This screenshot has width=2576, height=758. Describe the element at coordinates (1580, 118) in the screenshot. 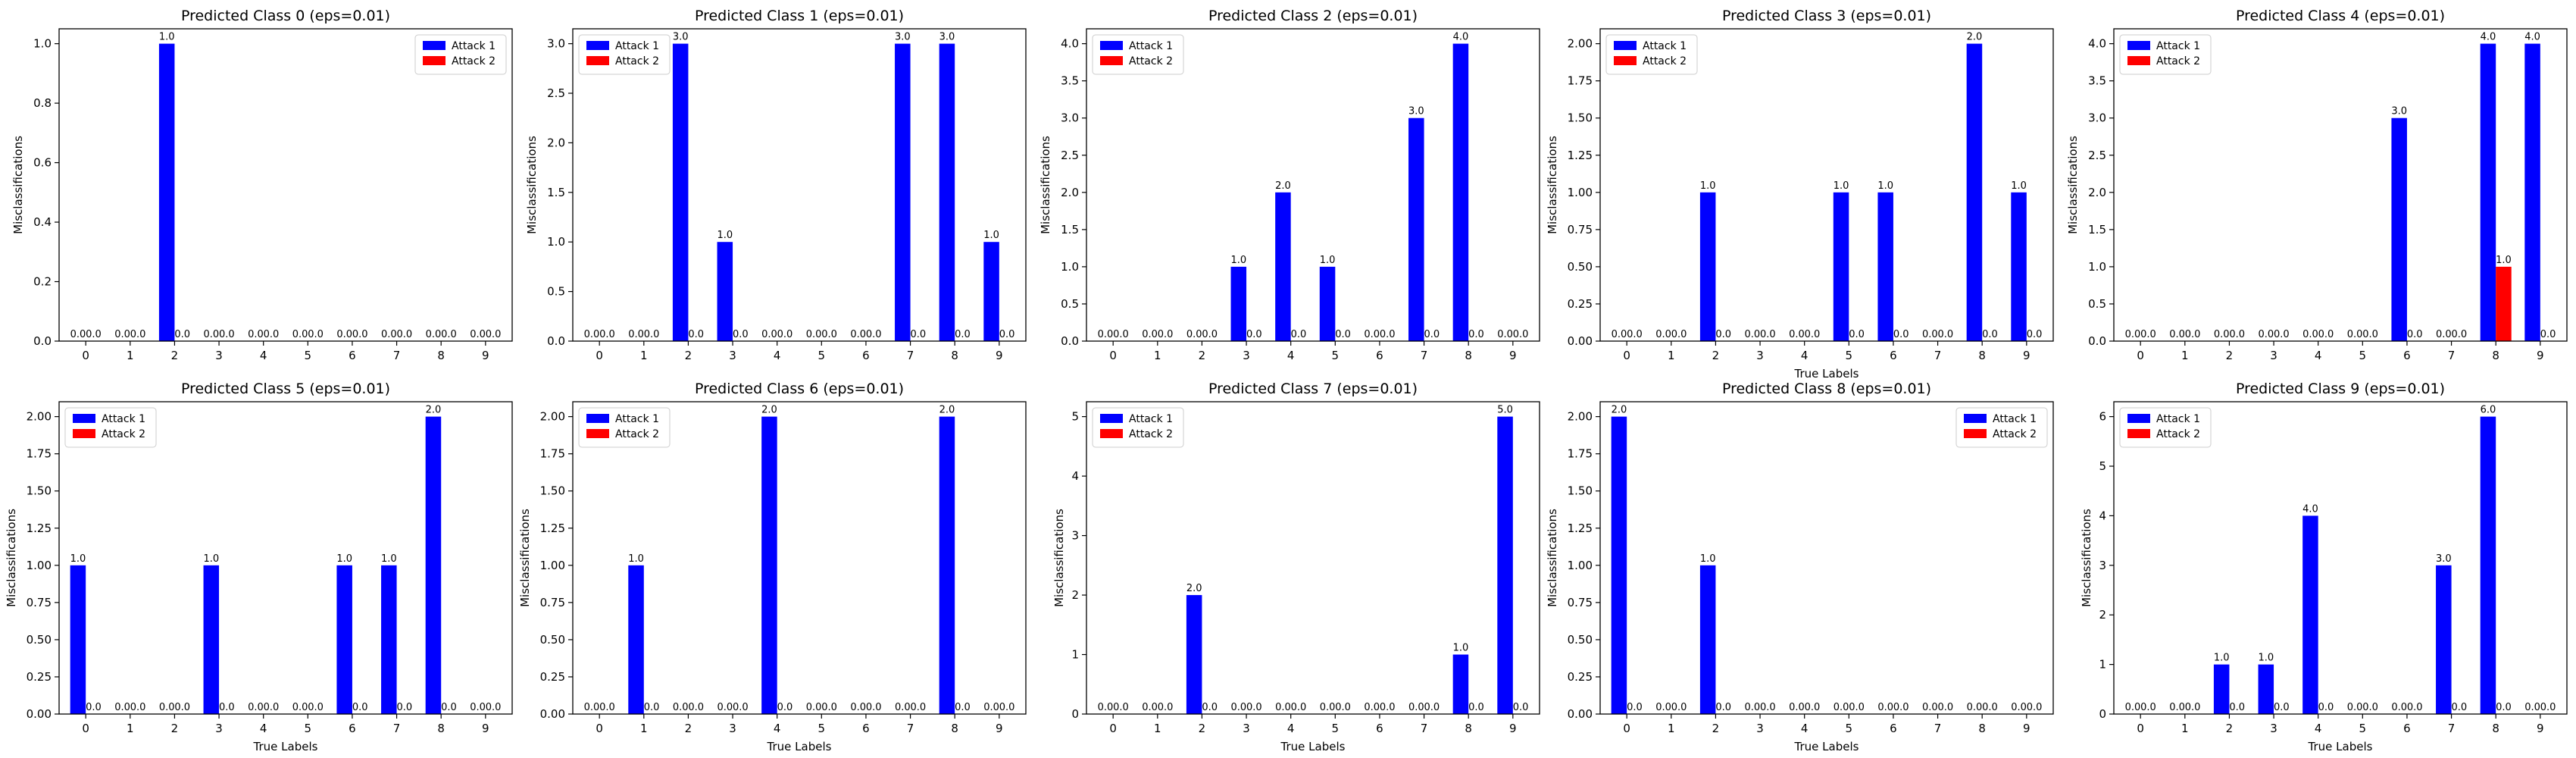

I see `y-tick-label: 1.50` at that location.